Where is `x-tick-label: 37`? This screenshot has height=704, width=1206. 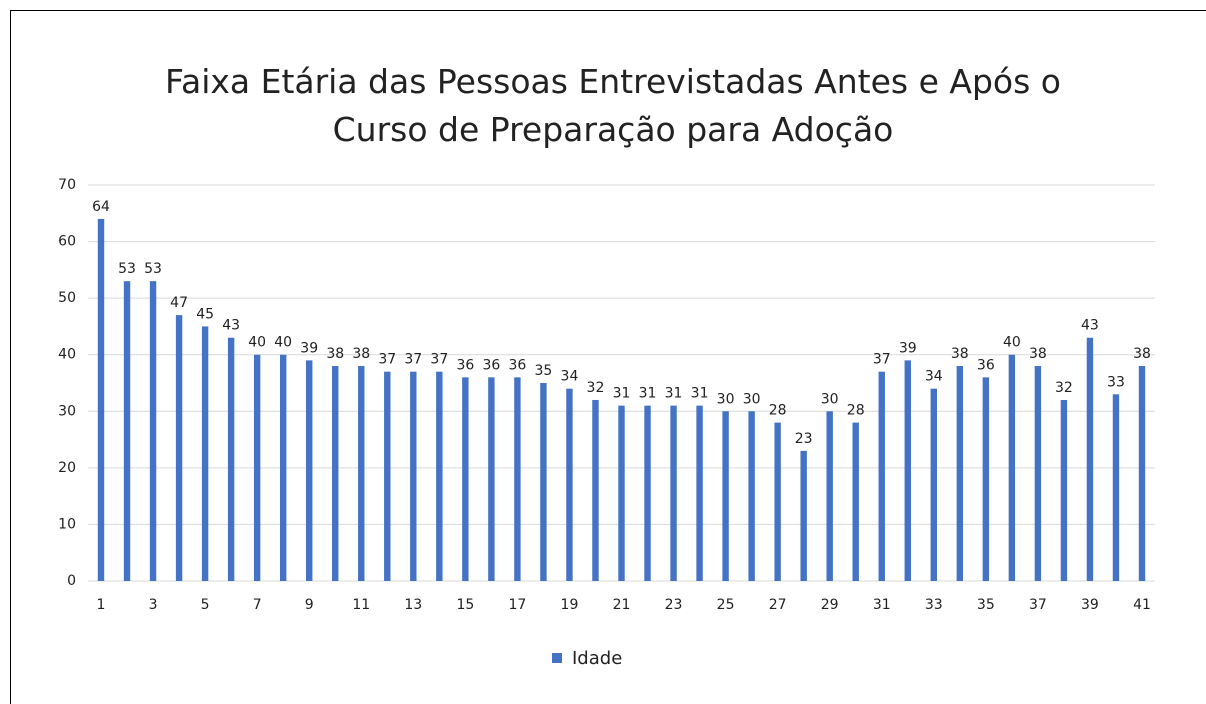 x-tick-label: 37 is located at coordinates (1038, 605).